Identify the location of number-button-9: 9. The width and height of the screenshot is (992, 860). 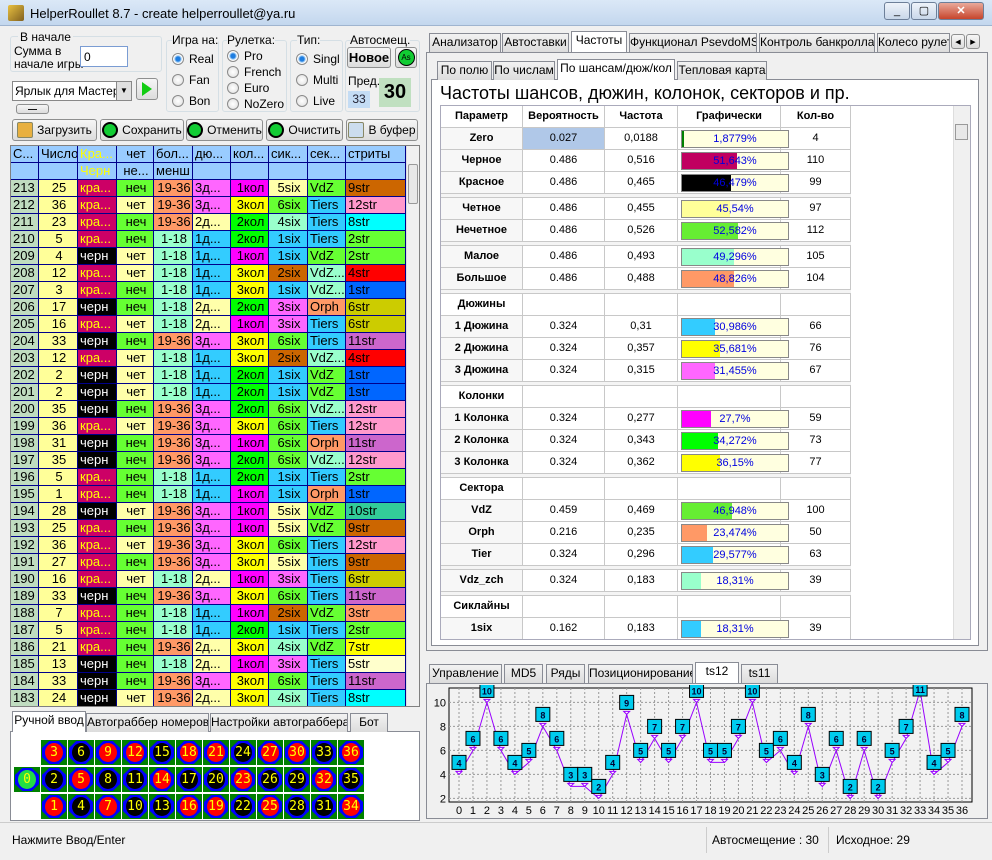
(108, 752).